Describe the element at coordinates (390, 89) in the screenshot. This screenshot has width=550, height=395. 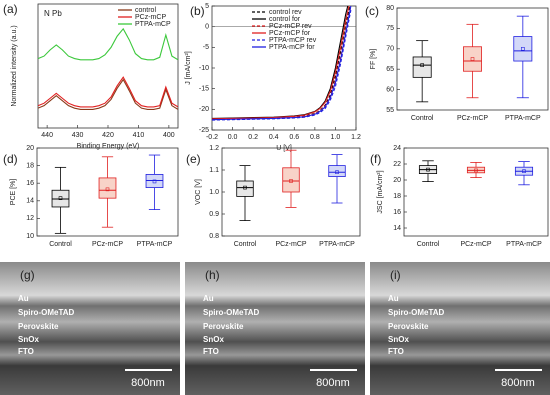
I see `y-tick-label: 60` at that location.